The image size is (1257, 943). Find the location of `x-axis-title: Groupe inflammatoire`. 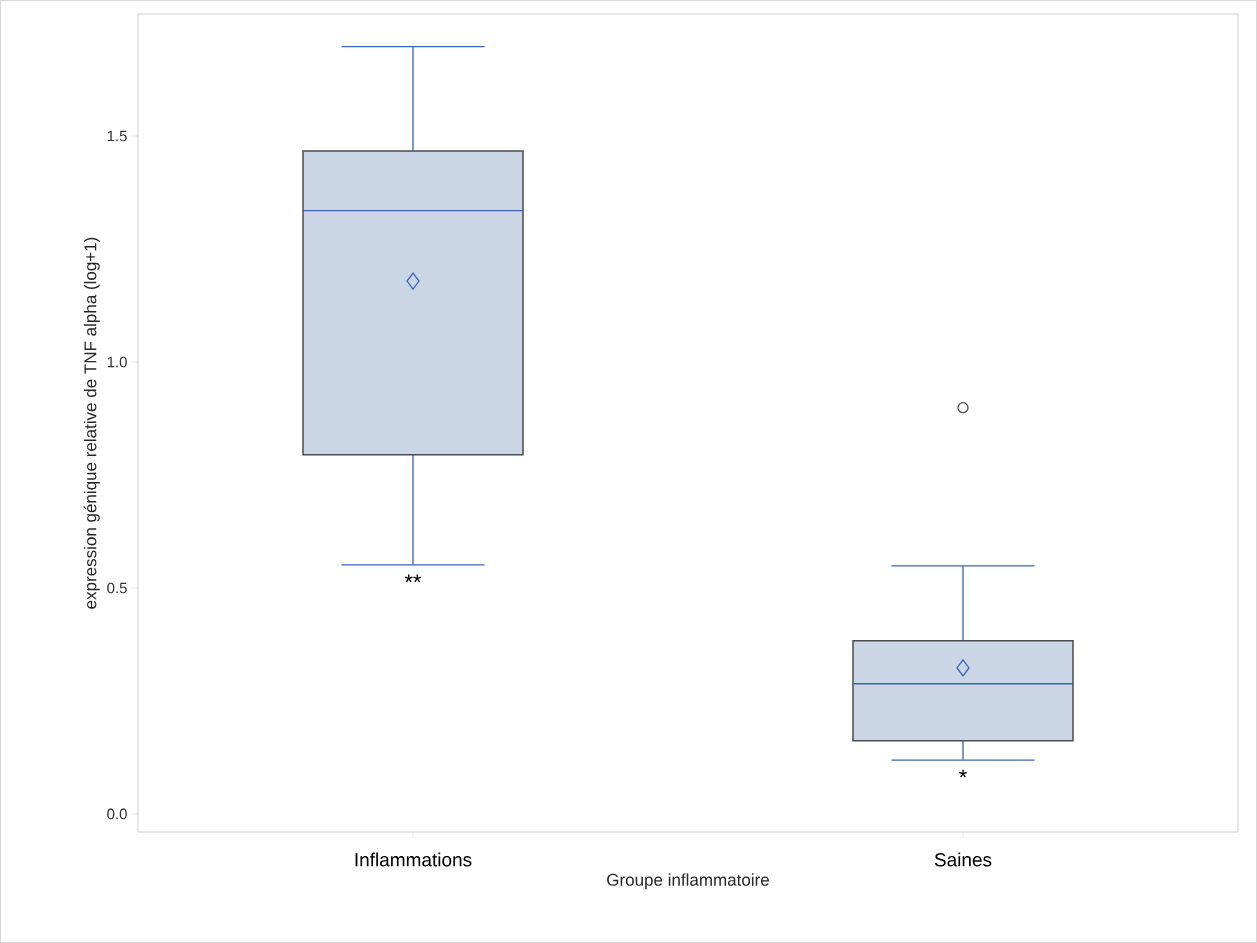

x-axis-title: Groupe inflammatoire is located at coordinates (688, 881).